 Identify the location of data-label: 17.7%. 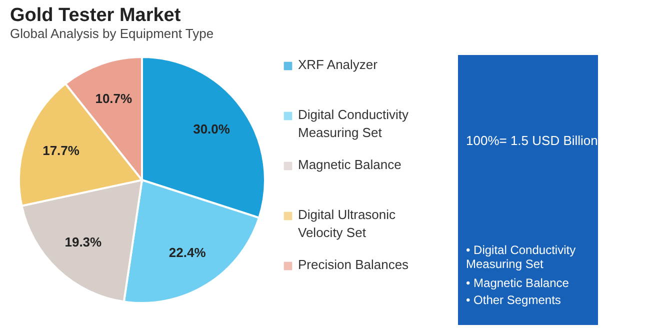
(61, 150).